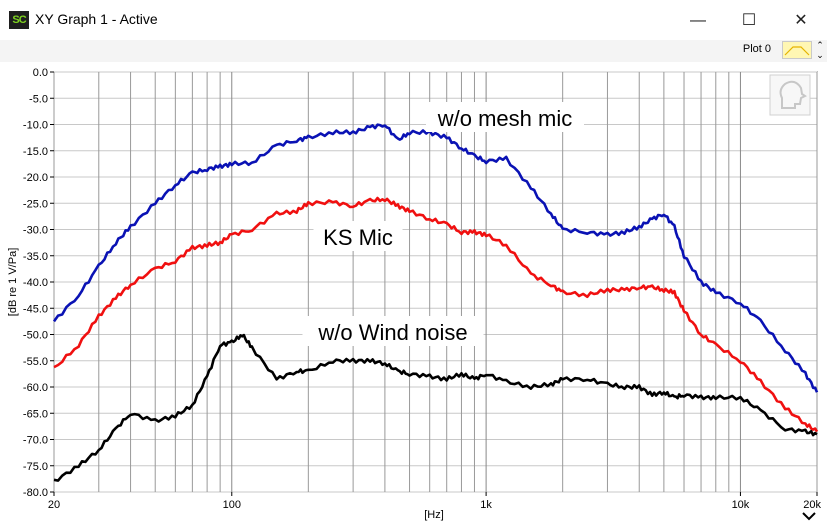 This screenshot has width=827, height=526. What do you see at coordinates (820, 45) in the screenshot?
I see `spin-up-icon: ⌃` at bounding box center [820, 45].